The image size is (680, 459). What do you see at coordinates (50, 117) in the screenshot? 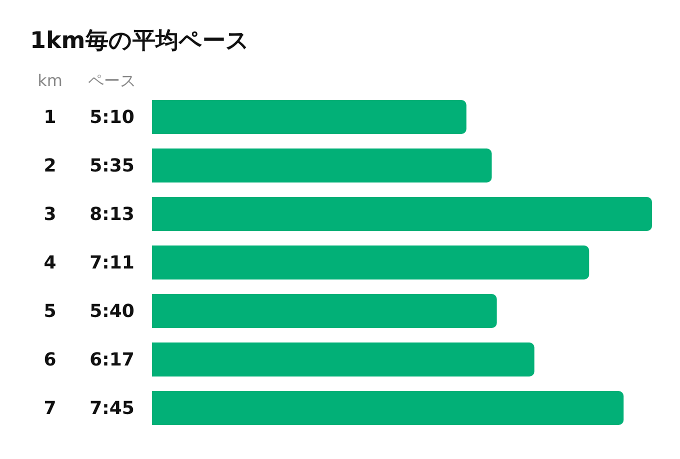
I see `y-tick-label: 1` at bounding box center [50, 117].